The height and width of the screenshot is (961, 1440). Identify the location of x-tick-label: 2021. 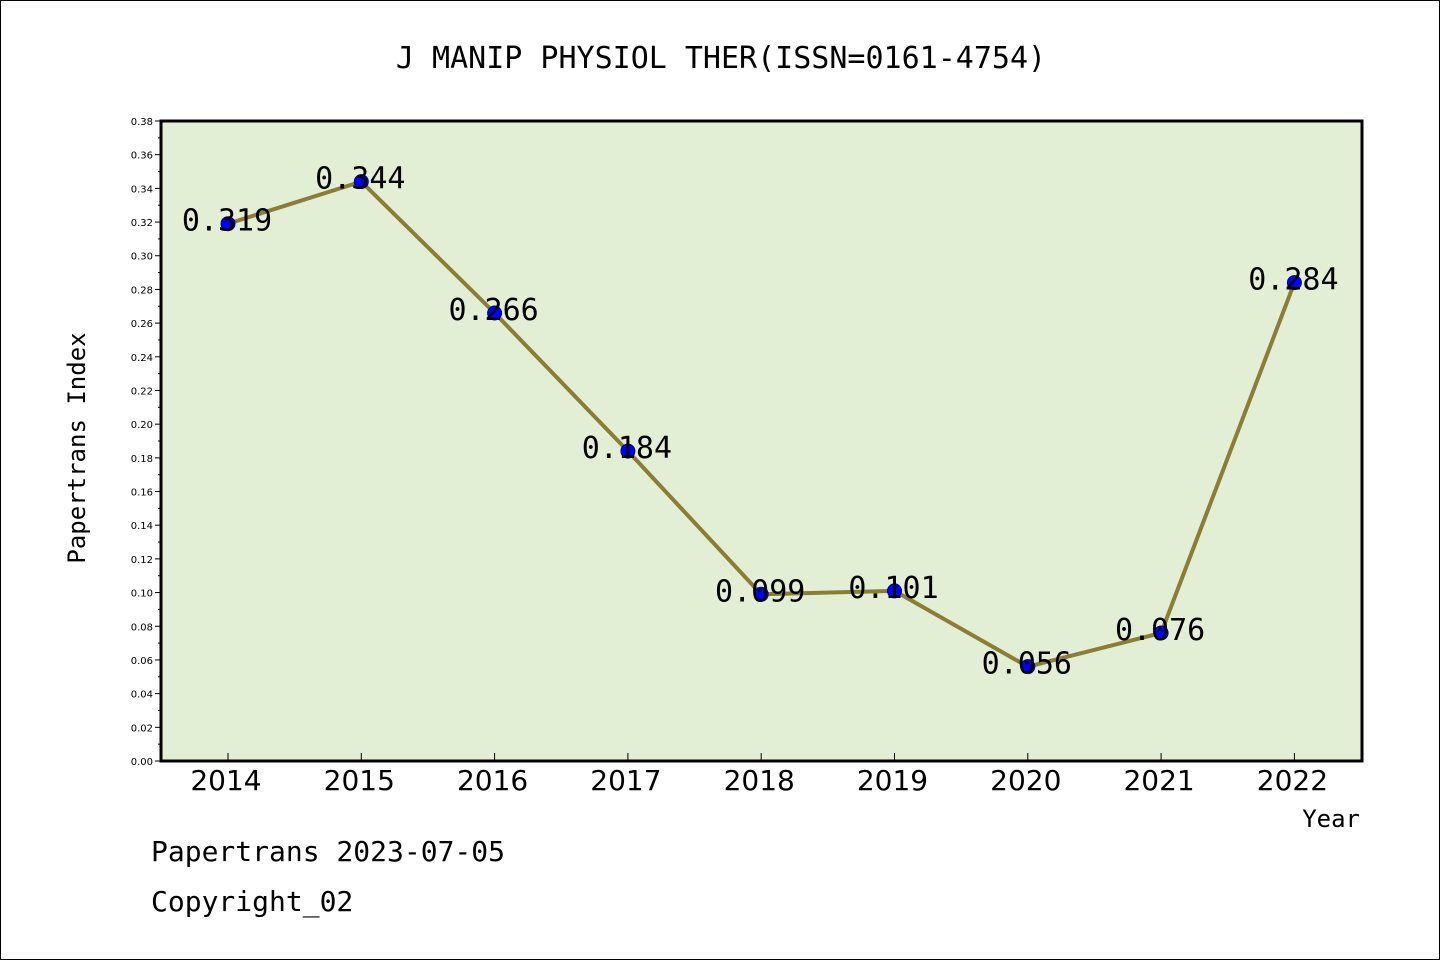
(1158, 780).